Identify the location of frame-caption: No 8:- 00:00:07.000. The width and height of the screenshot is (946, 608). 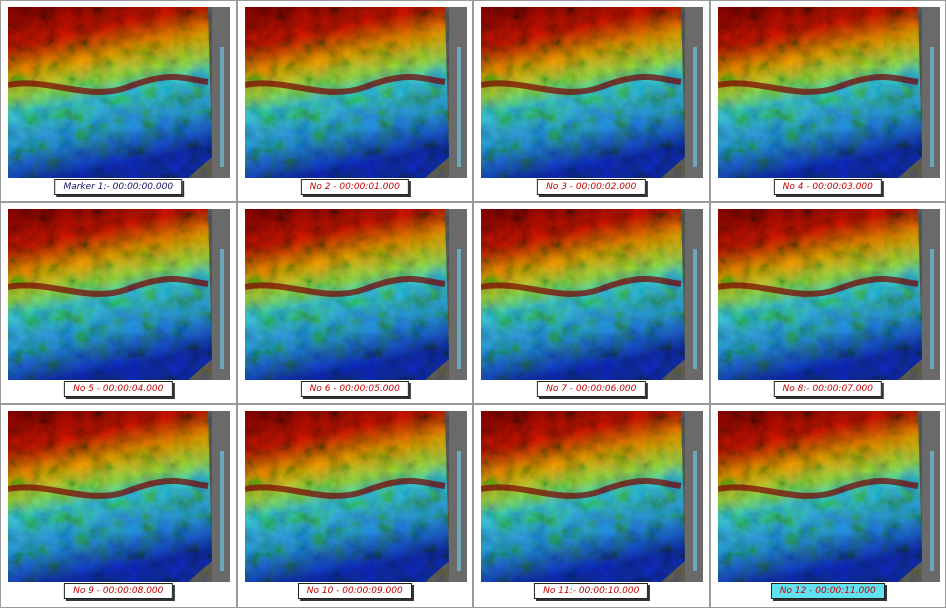
(827, 389).